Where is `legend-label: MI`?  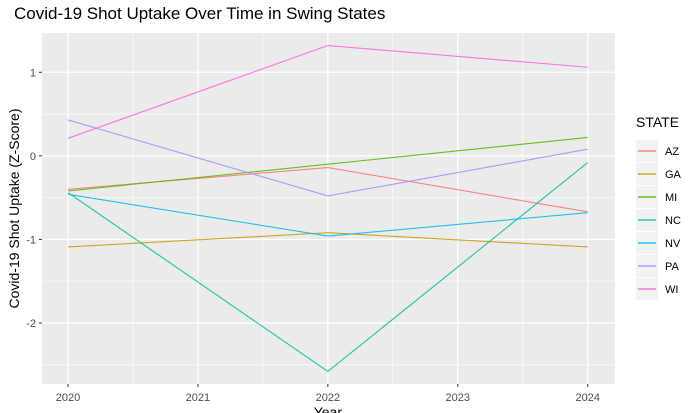
legend-label: MI is located at coordinates (671, 198).